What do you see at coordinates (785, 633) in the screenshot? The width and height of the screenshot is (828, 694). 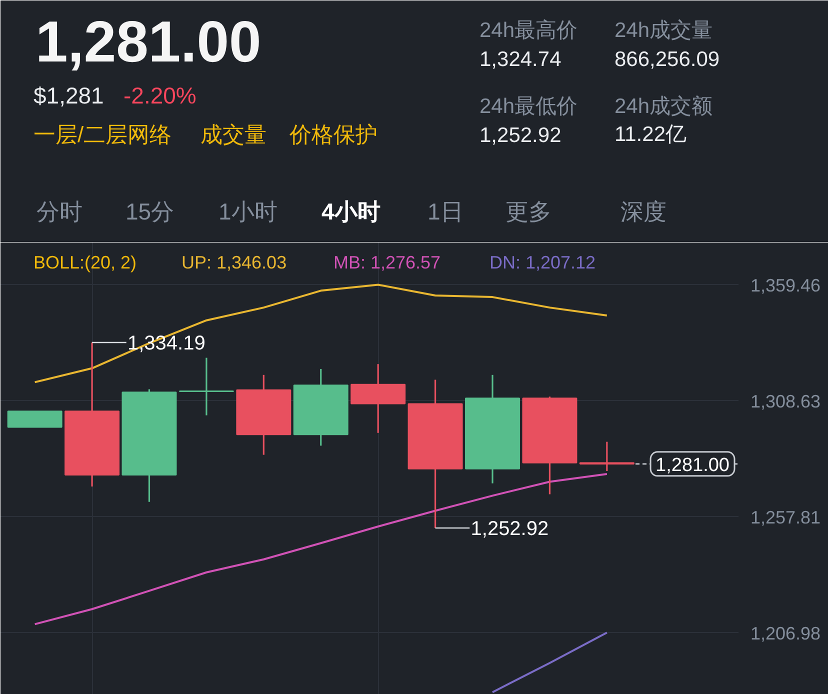 I see `y-tick-label: 1,206.98` at bounding box center [785, 633].